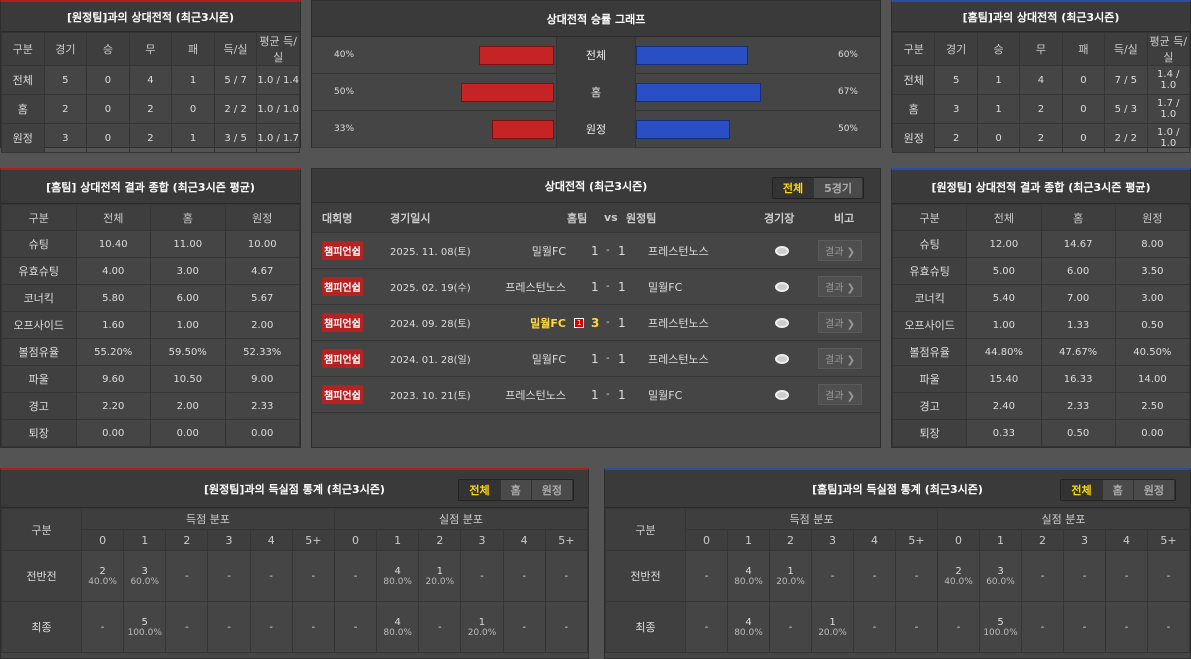 The width and height of the screenshot is (1191, 659). Describe the element at coordinates (1004, 352) in the screenshot. I see `cell-value: 44.80%` at that location.